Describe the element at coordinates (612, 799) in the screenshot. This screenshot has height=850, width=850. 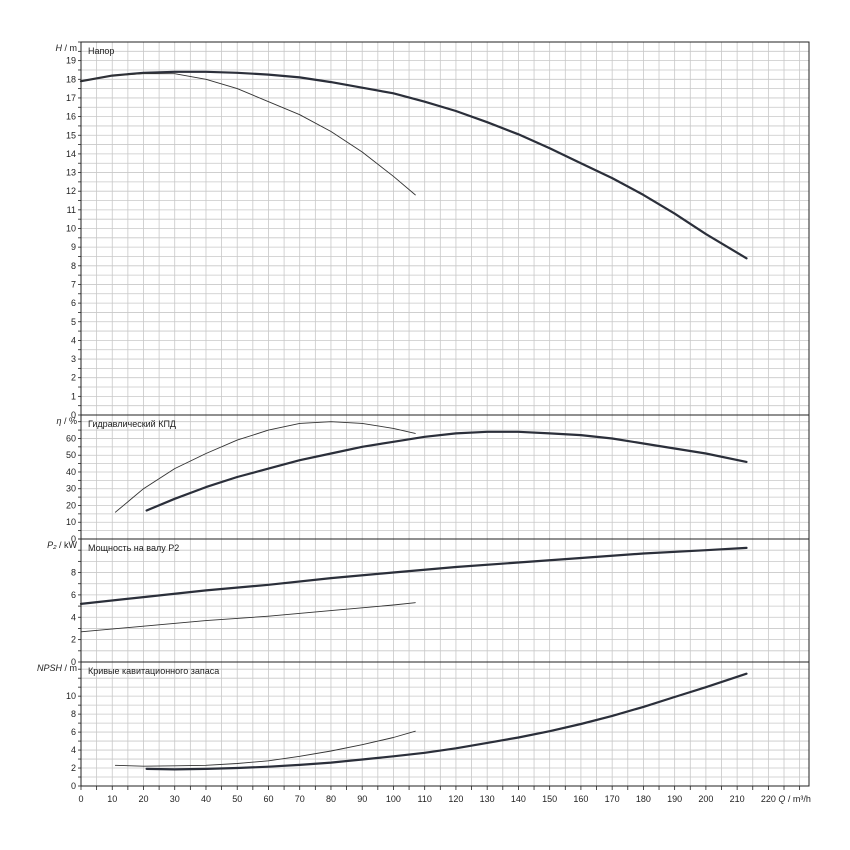
I see `x-tick-label: 170` at that location.